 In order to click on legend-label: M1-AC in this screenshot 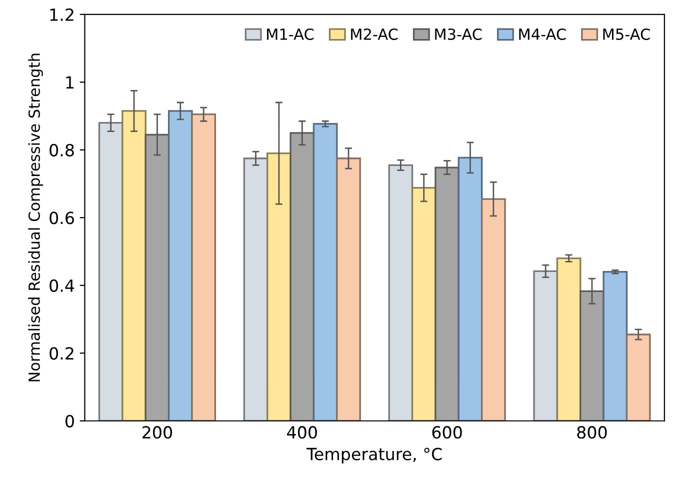, I will do `click(290, 34)`.